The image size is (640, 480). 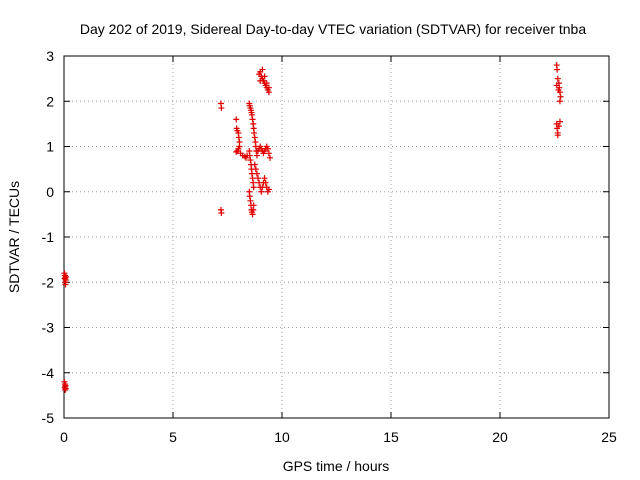 I want to click on y-tick-label: -3, so click(x=48, y=328).